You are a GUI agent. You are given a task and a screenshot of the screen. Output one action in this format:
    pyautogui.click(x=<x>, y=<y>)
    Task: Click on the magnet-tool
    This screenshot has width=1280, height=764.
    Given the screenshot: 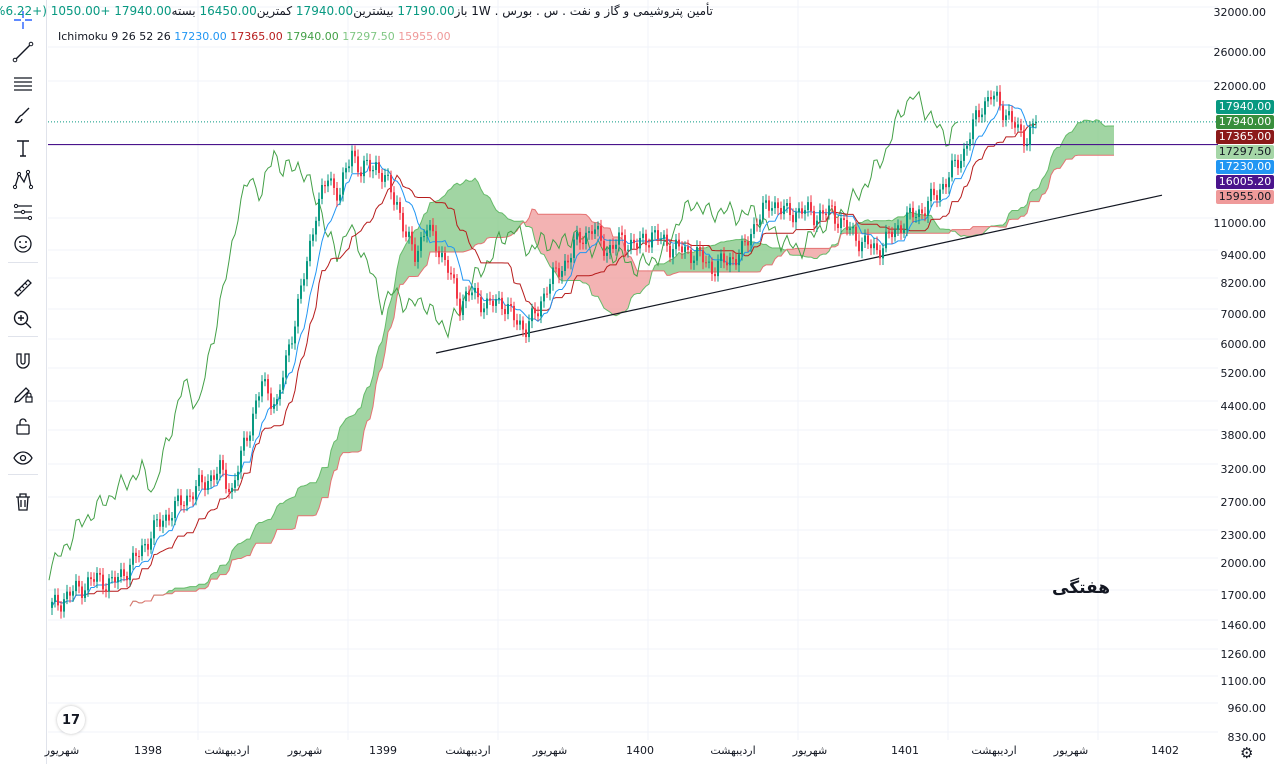 What is the action you would take?
    pyautogui.click(x=23, y=362)
    